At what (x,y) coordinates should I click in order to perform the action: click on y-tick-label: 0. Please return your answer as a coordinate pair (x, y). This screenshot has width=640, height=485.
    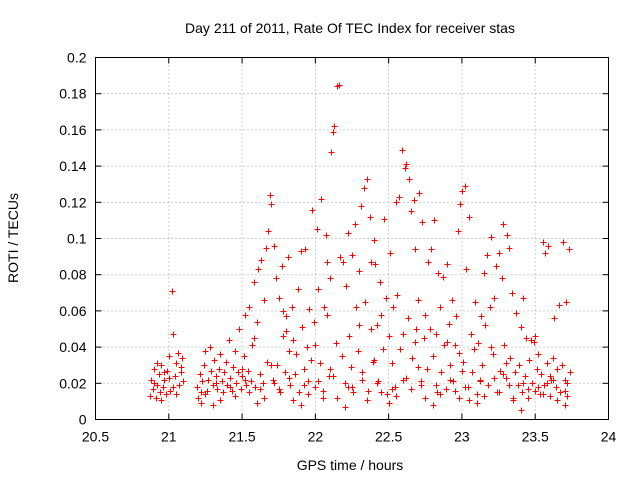
    Looking at the image, I should click on (83, 420).